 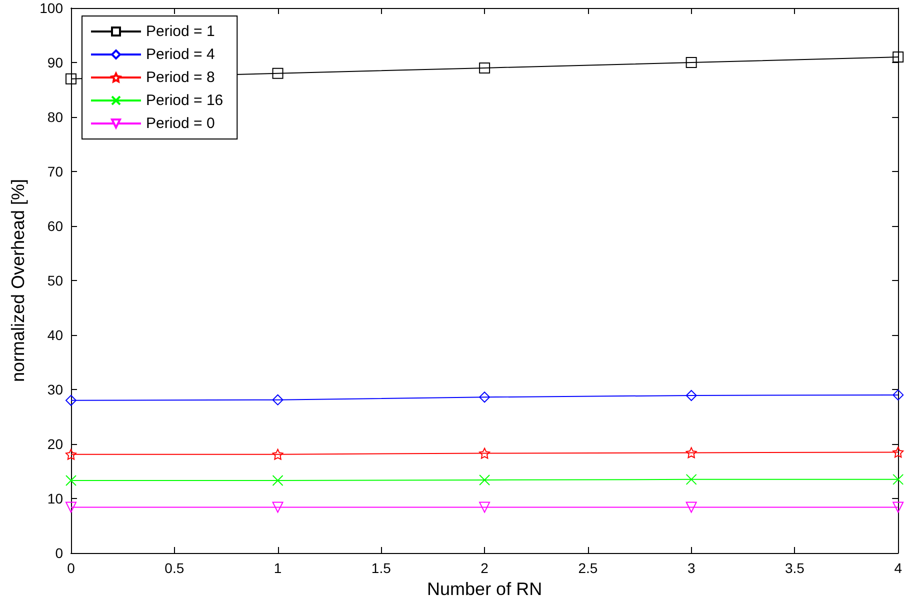 I want to click on x-tick-label: 4, so click(x=898, y=568).